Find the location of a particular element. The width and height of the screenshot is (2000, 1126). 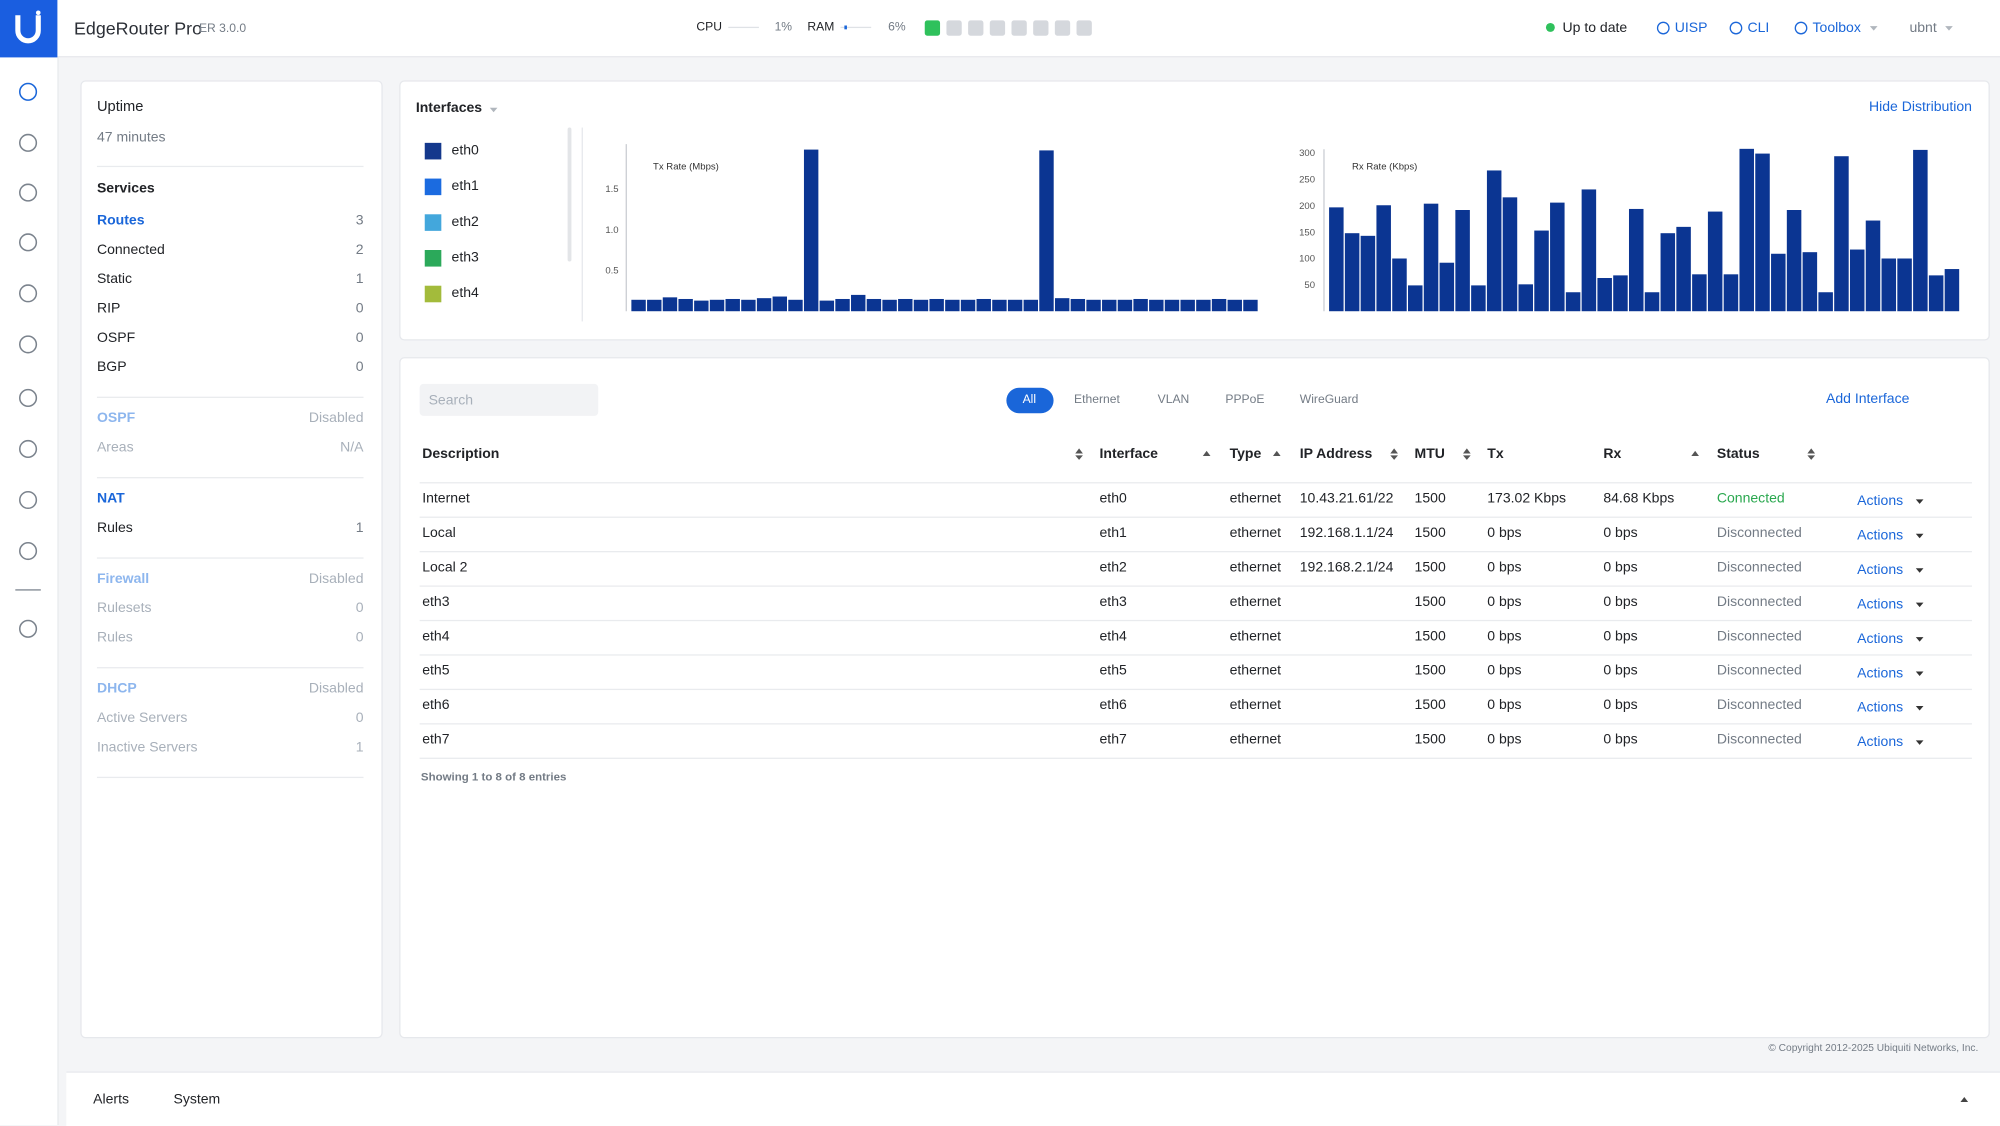

logo-mark is located at coordinates (28, 27).